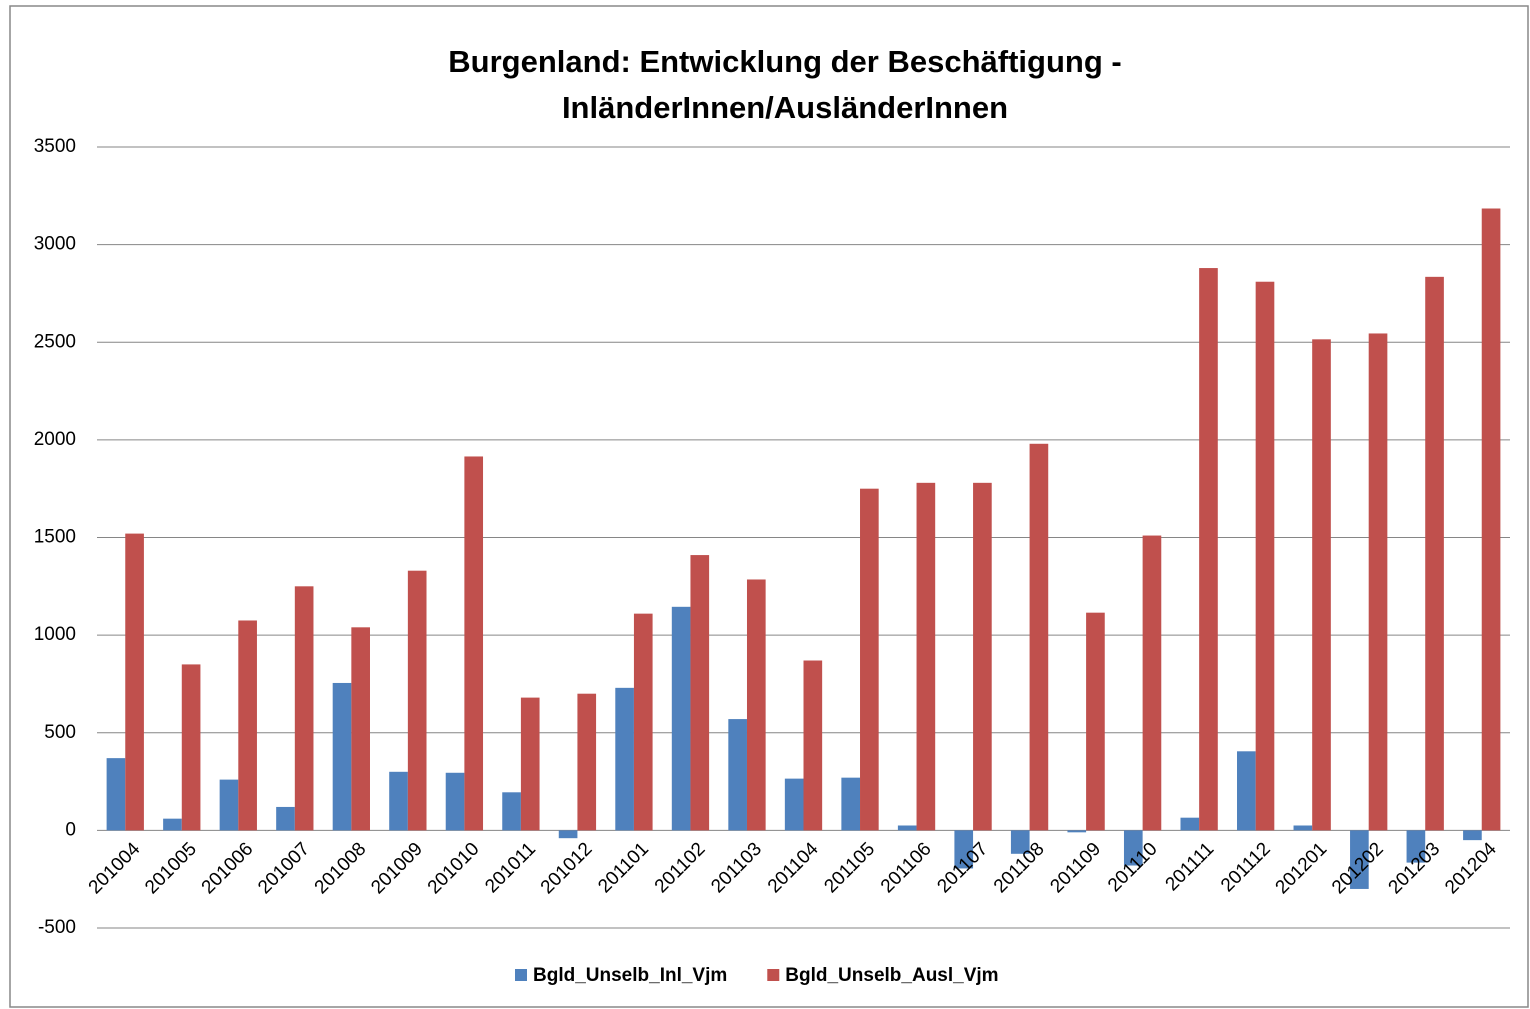 This screenshot has width=1530, height=1009. What do you see at coordinates (55, 341) in the screenshot?
I see `y-tick-label: 2500` at bounding box center [55, 341].